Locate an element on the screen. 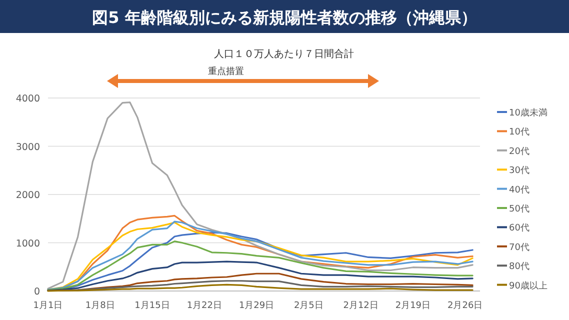 This screenshot has height=320, width=569. legend-label: 70代 is located at coordinates (519, 247).